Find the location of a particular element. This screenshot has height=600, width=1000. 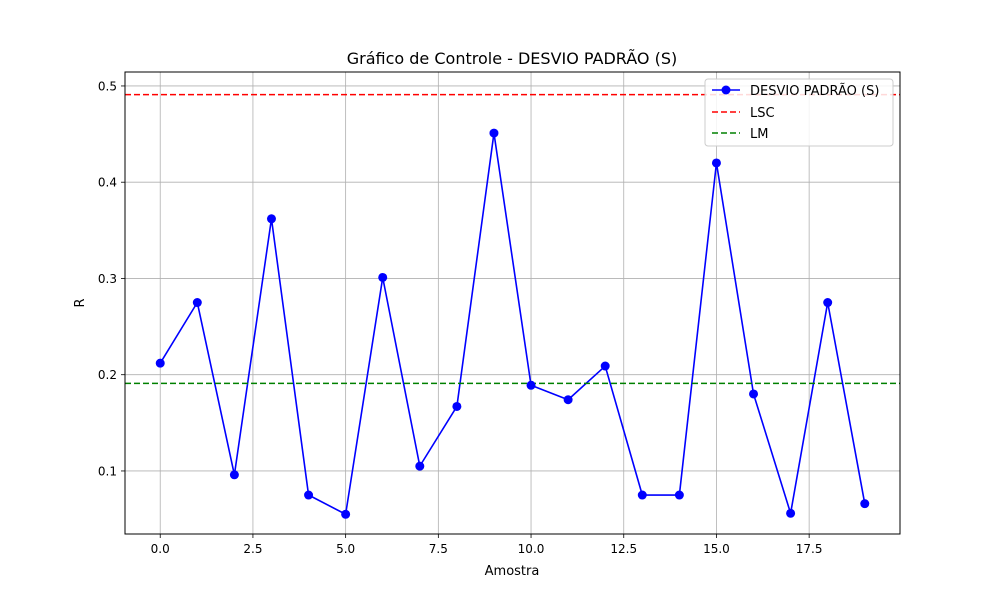

x-tick-label: 12.5 is located at coordinates (623, 549).